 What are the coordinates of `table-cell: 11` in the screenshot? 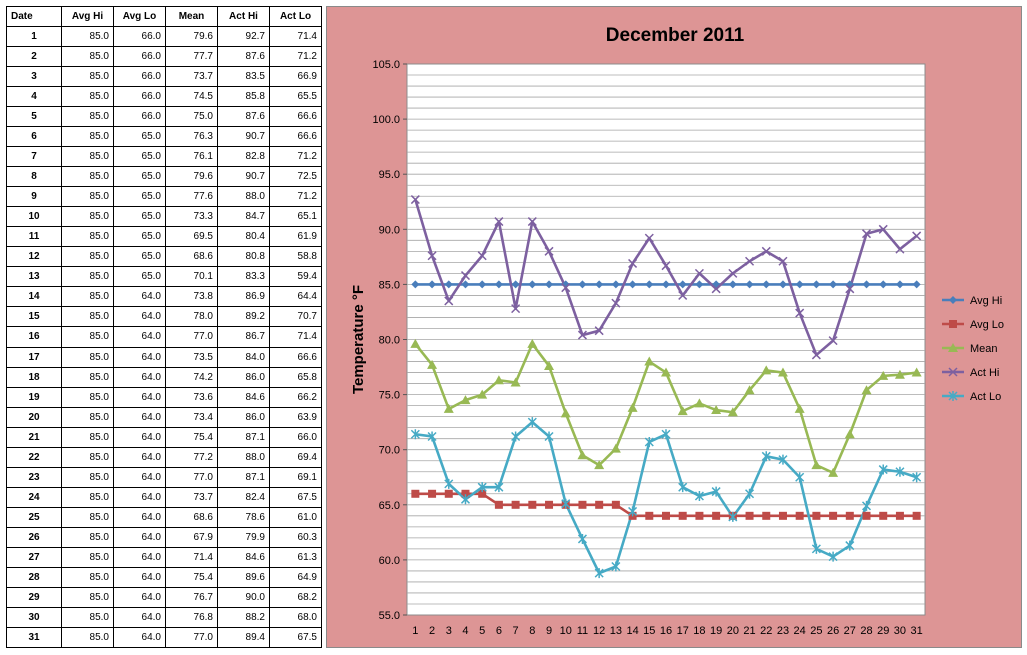 It's located at (34, 237).